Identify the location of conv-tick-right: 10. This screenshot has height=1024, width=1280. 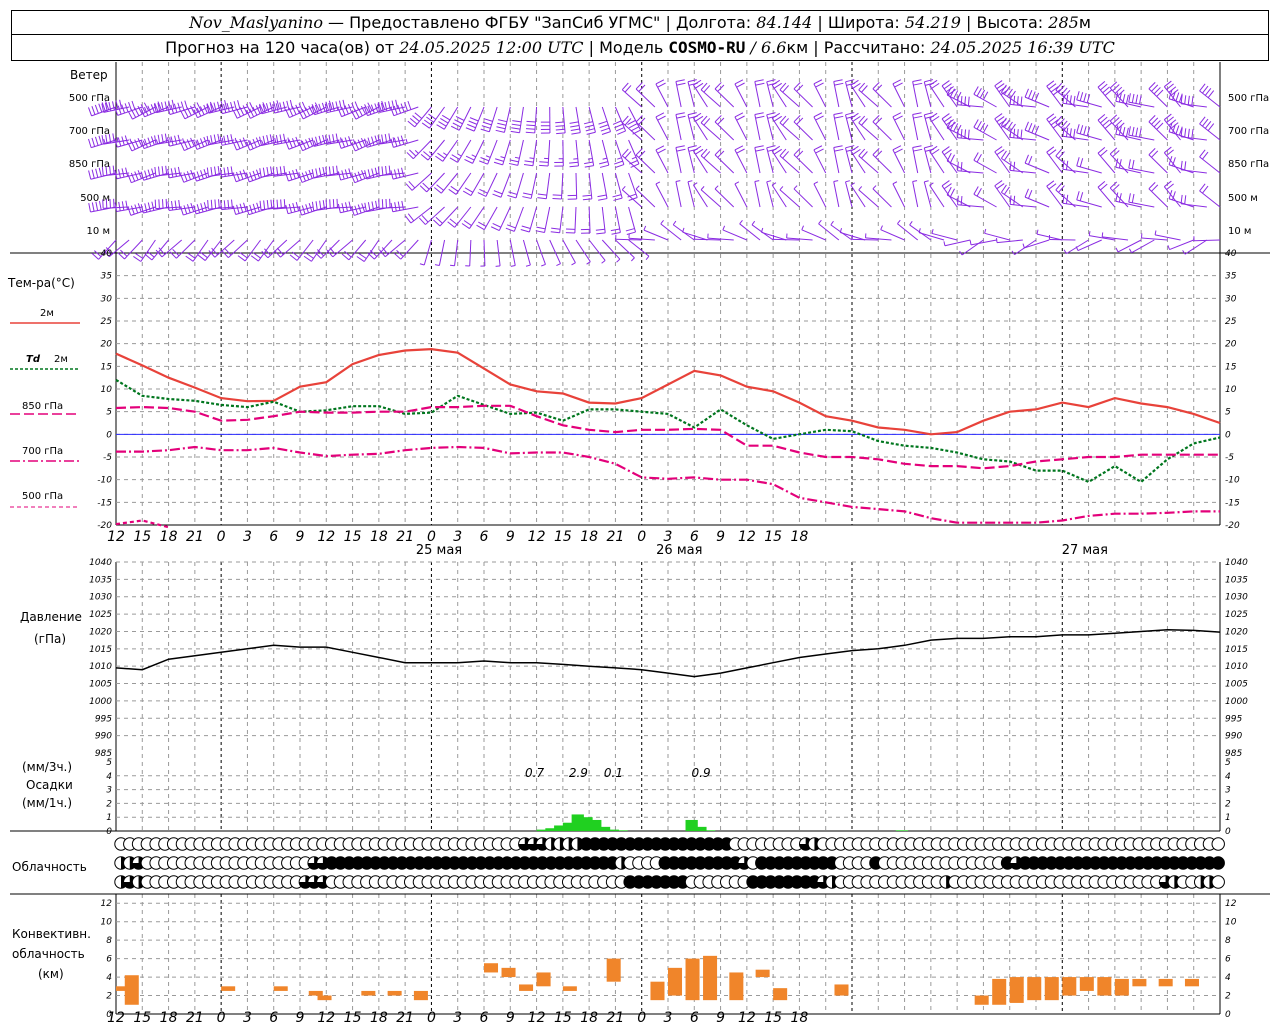
(1231, 923).